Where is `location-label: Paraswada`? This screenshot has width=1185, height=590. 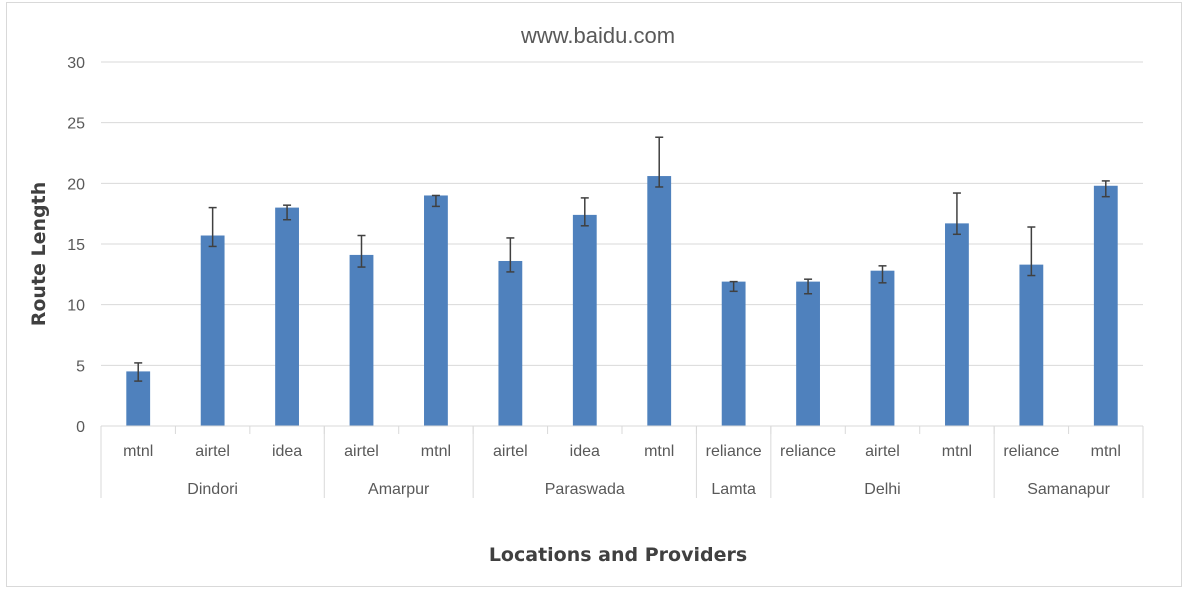 location-label: Paraswada is located at coordinates (585, 489).